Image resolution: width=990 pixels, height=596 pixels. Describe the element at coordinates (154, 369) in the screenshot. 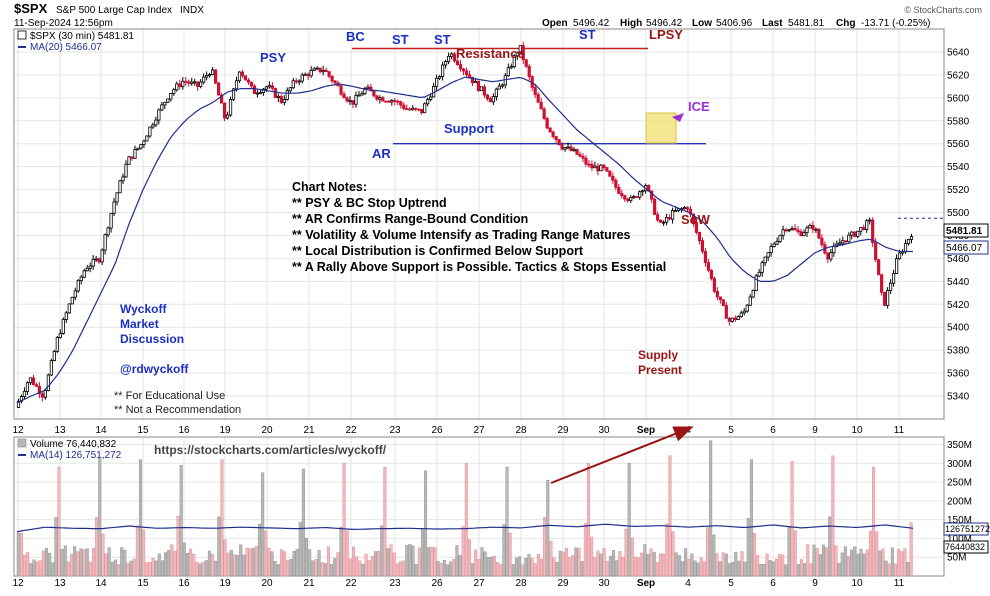

I see `handle-label: @rdwyckoff` at that location.